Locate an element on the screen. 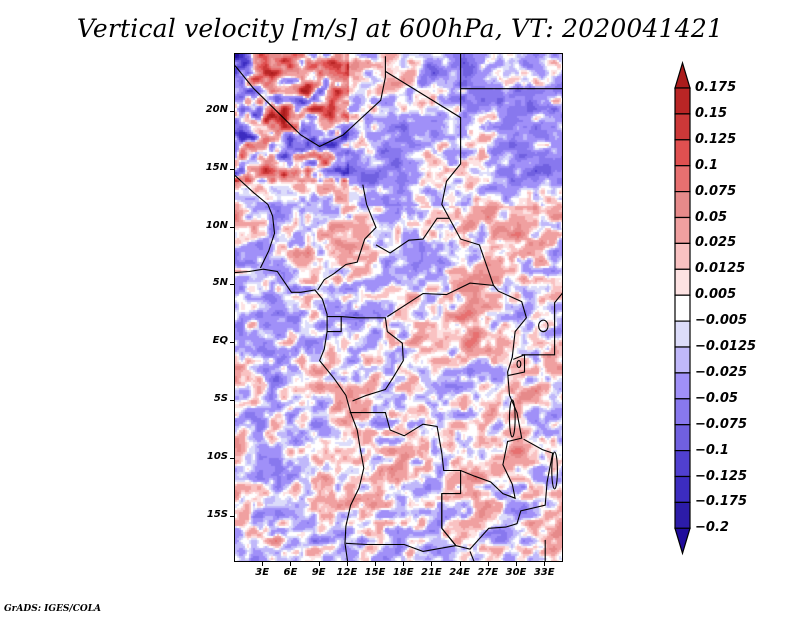 The height and width of the screenshot is (618, 800). colorbar-label: 0.1 is located at coordinates (707, 165).